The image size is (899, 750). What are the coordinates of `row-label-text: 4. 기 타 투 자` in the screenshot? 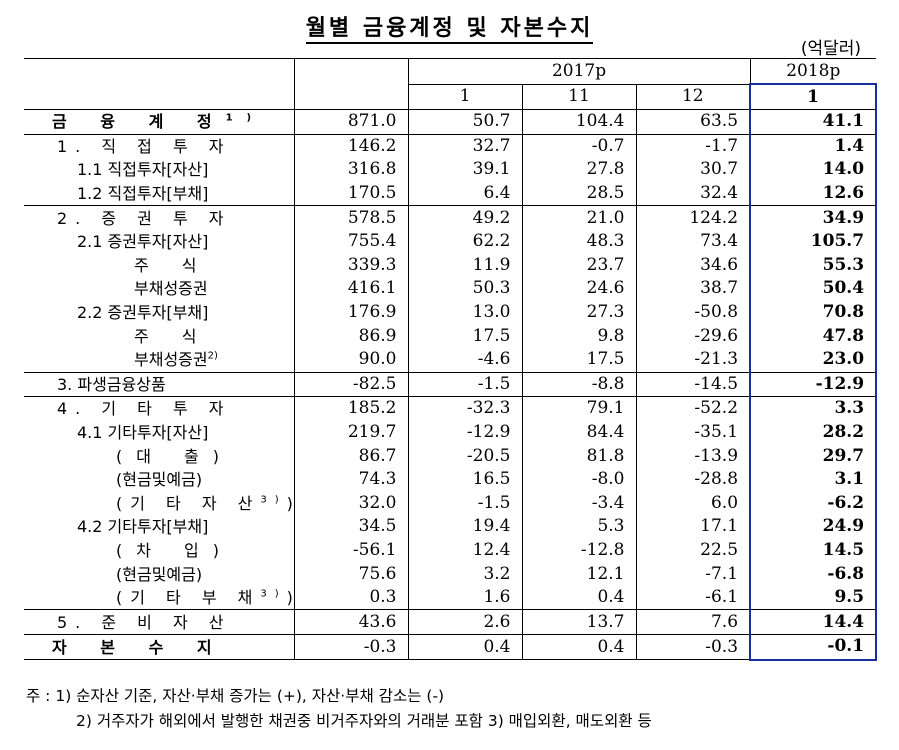 It's located at (144, 409).